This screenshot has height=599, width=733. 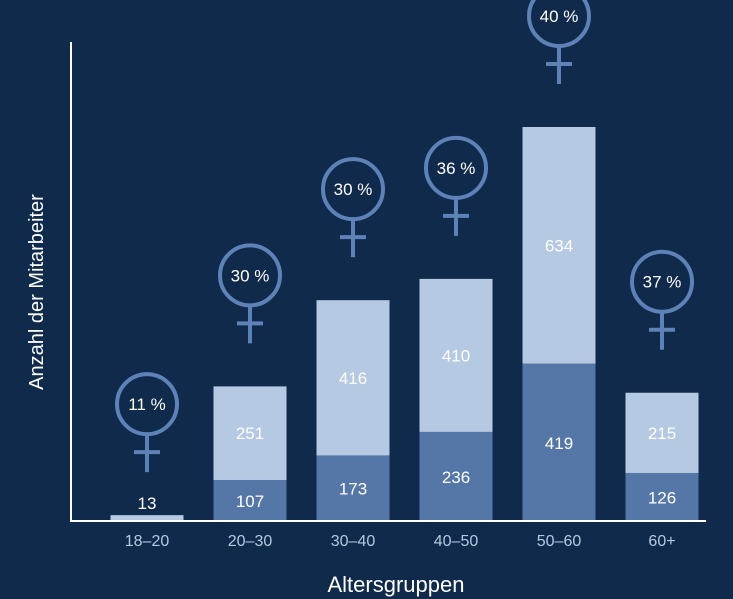 I want to click on data-label-lower: 173, so click(x=353, y=489).